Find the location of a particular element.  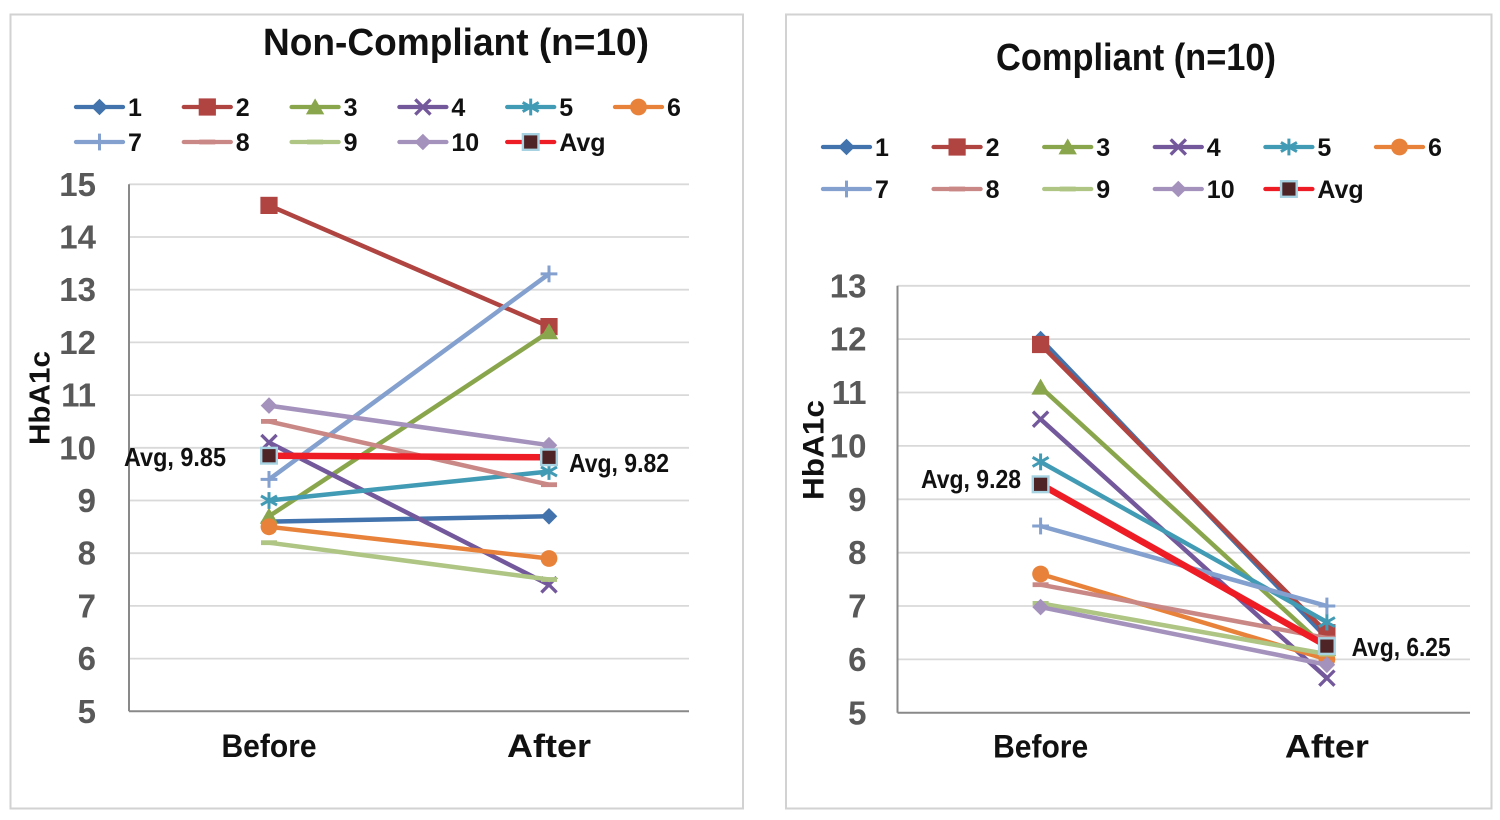

svg-text: Avg, 9.28 is located at coordinates (971, 479).